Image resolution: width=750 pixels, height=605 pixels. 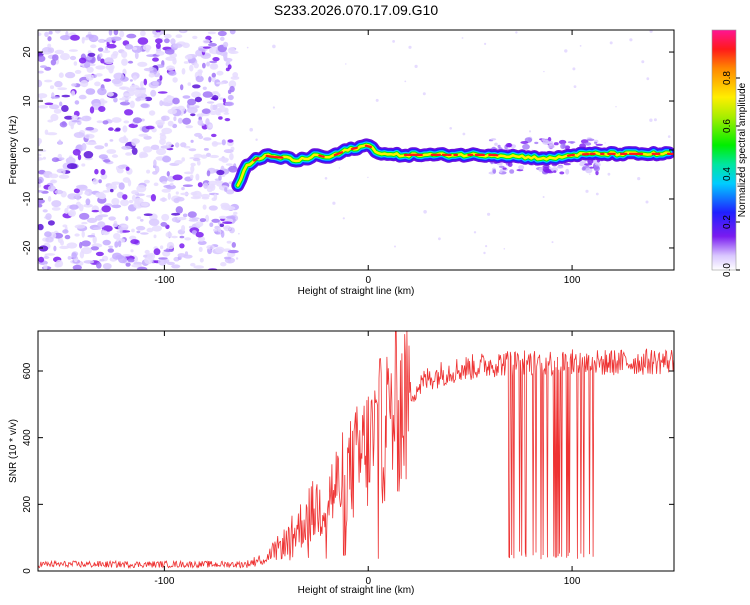 What do you see at coordinates (724, 150) in the screenshot?
I see `colorbar-gradient` at bounding box center [724, 150].